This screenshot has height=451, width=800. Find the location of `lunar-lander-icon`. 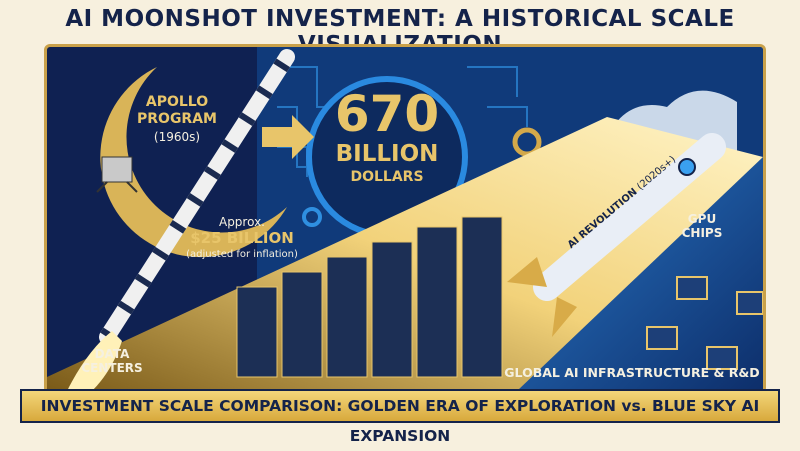

lunar-lander-icon is located at coordinates (117, 174).